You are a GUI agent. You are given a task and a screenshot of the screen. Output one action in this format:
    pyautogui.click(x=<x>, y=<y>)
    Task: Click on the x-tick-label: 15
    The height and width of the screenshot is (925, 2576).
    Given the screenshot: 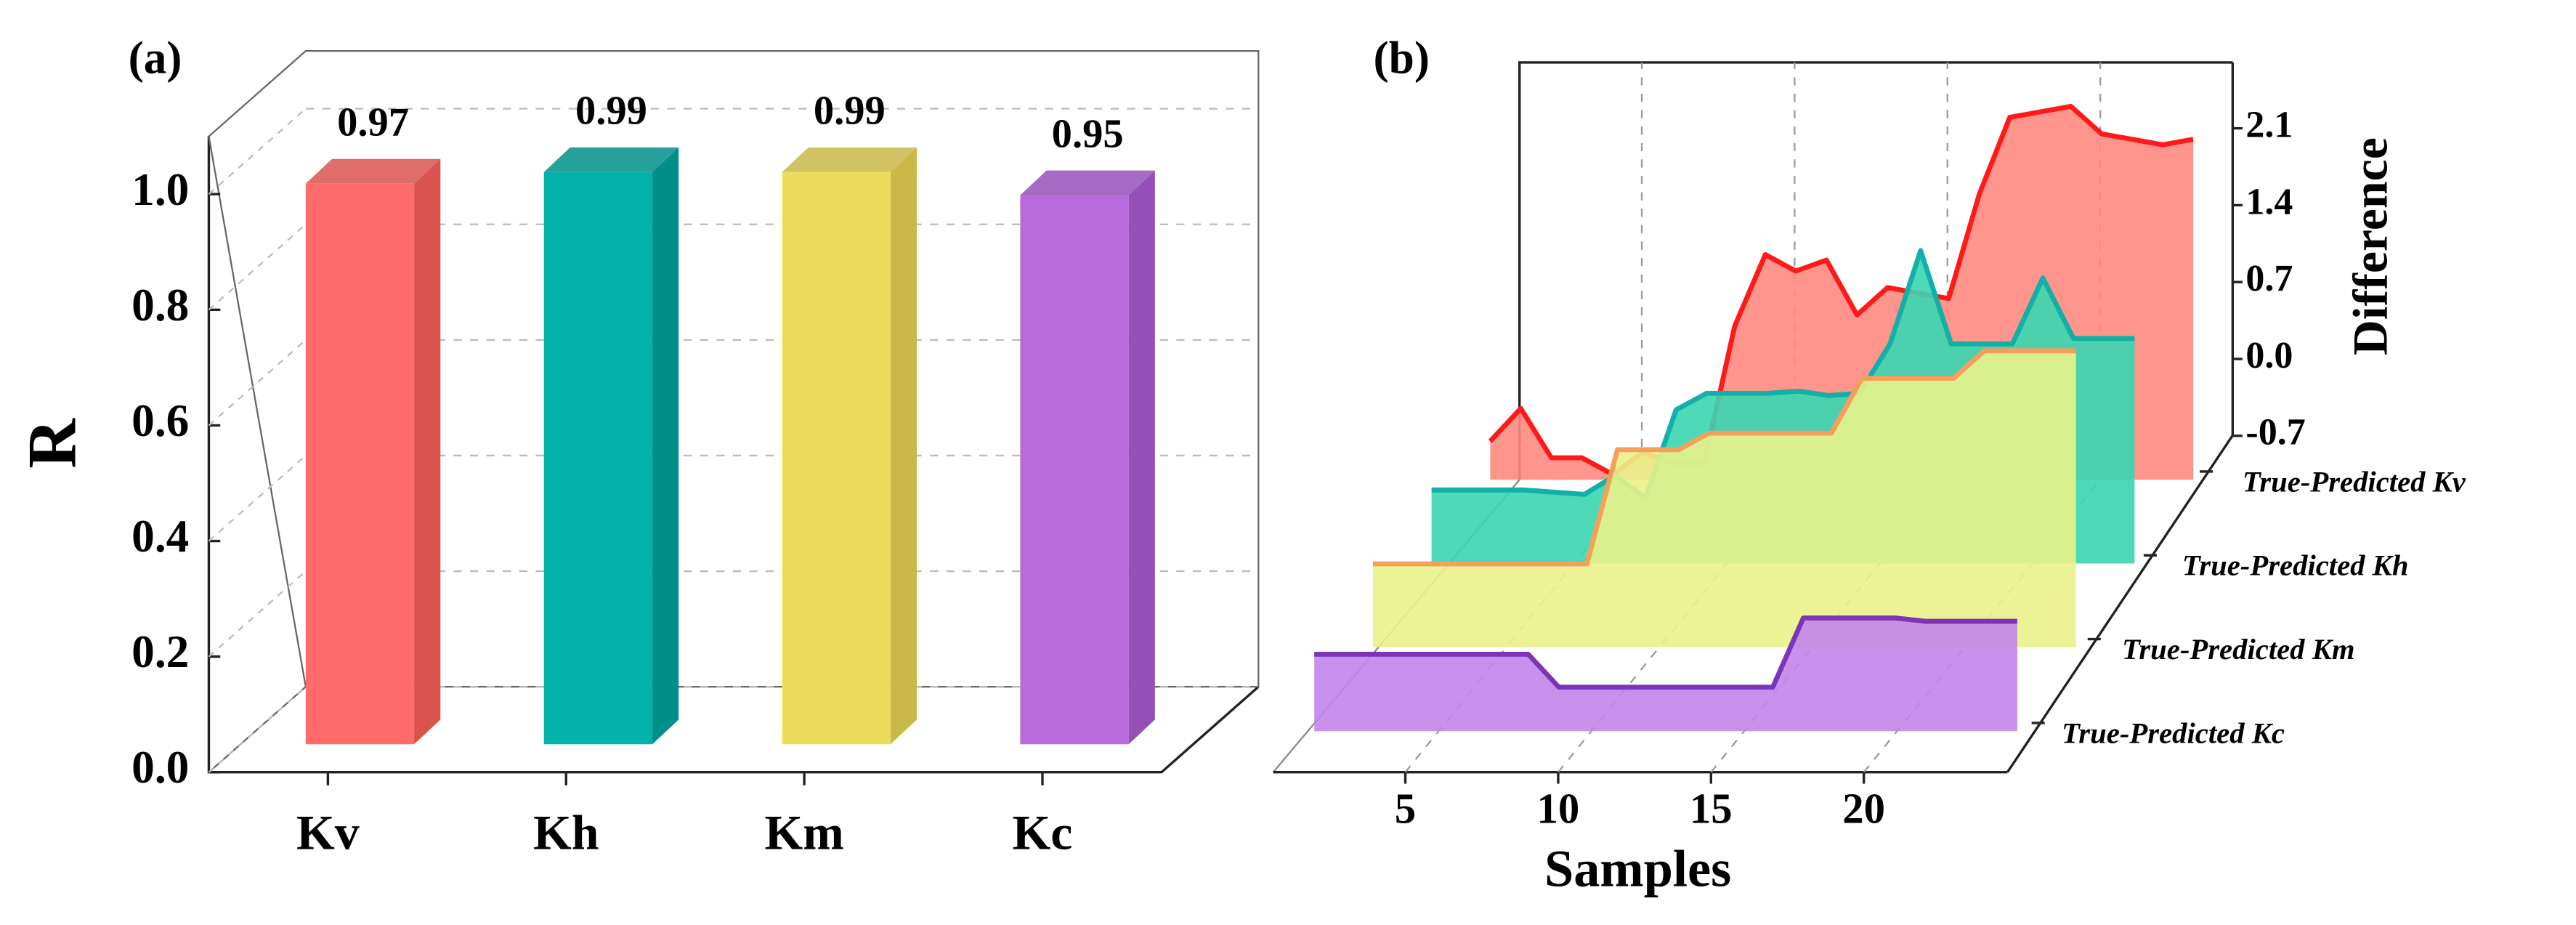 What is the action you would take?
    pyautogui.click(x=1711, y=809)
    